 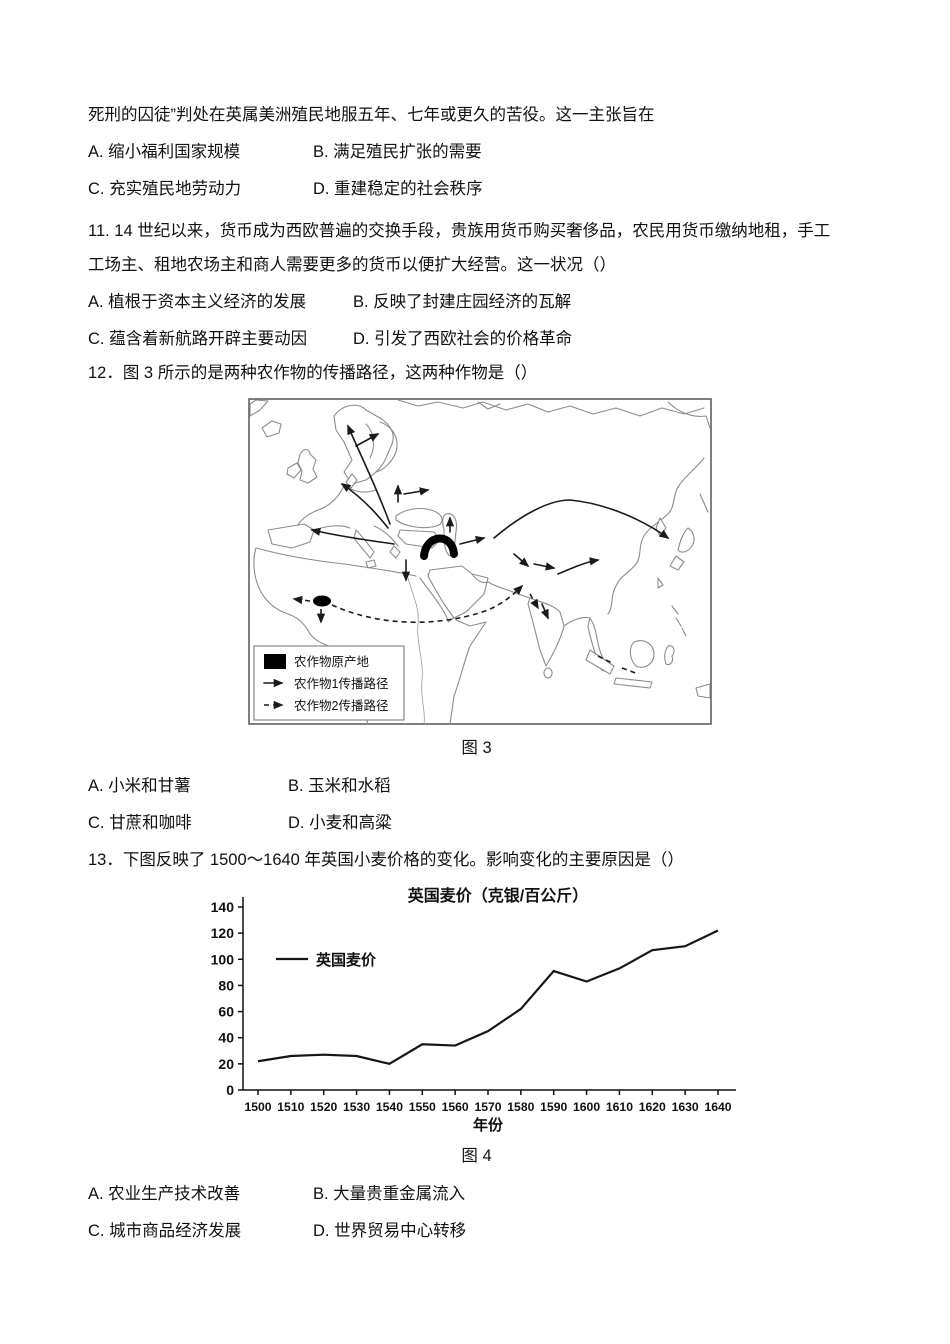 What do you see at coordinates (488, 1125) in the screenshot?
I see `x-axis-label: 年份` at bounding box center [488, 1125].